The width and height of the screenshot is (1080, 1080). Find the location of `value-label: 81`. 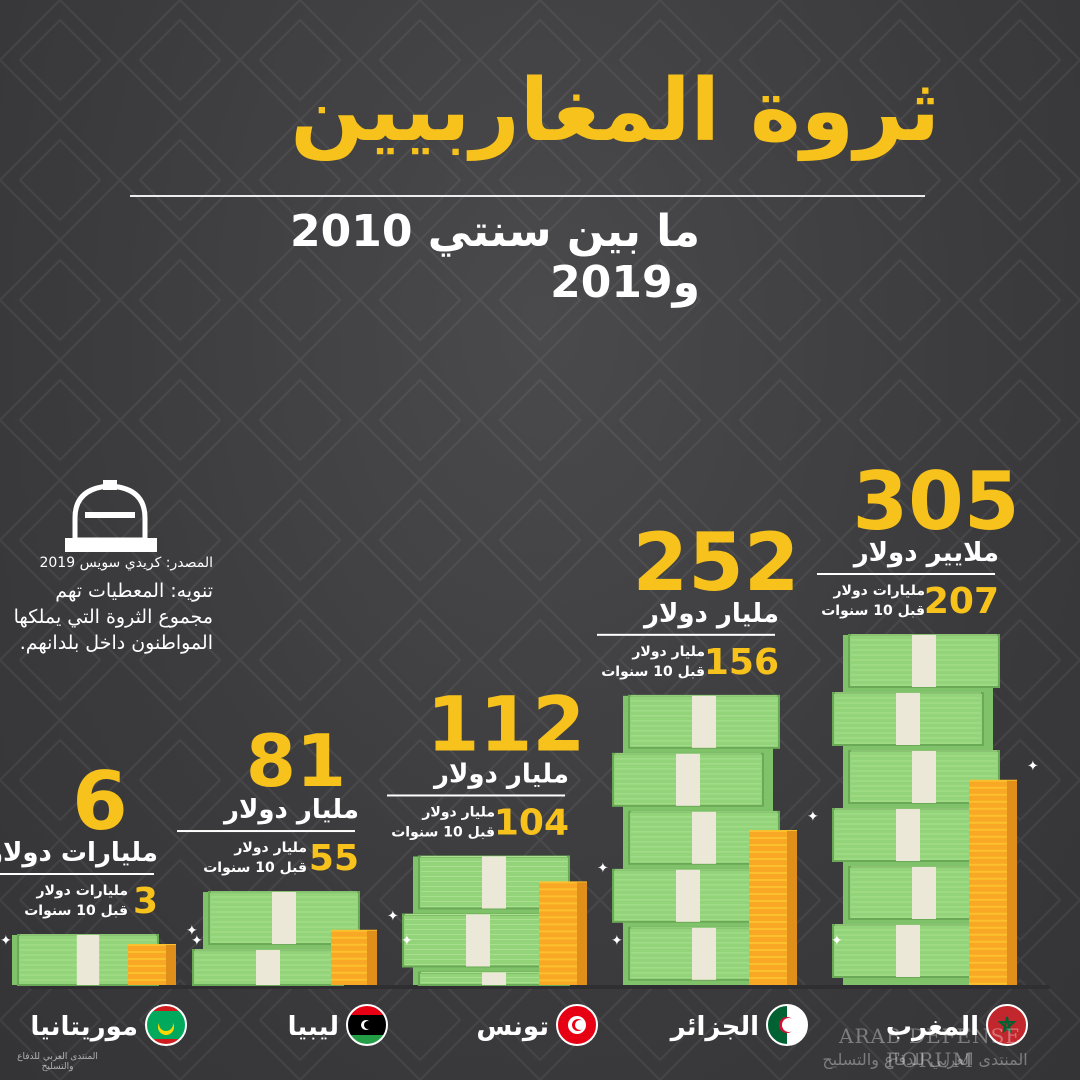

value-label: 81 is located at coordinates (296, 761).